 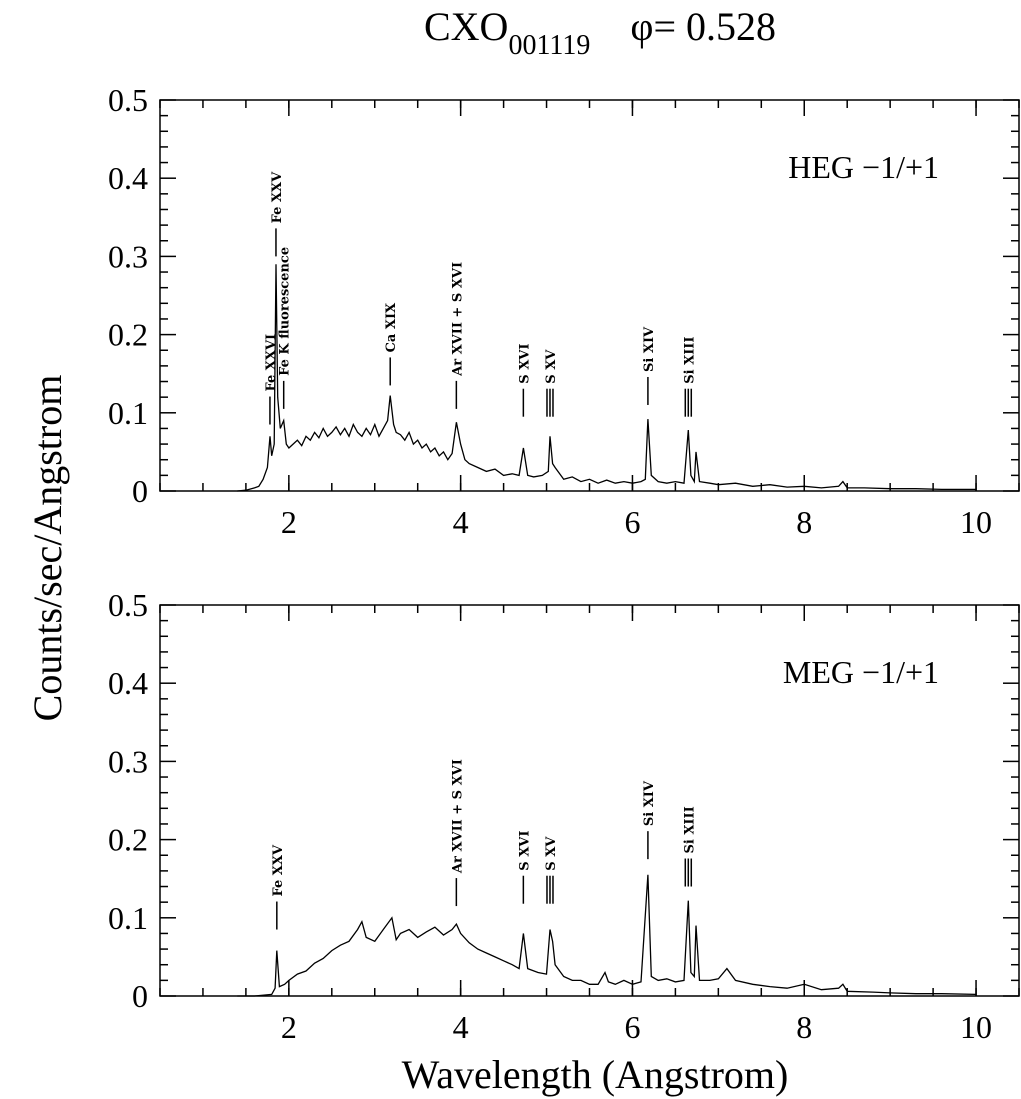 What do you see at coordinates (549, 45) in the screenshot?
I see `title-subscript: 001119` at bounding box center [549, 45].